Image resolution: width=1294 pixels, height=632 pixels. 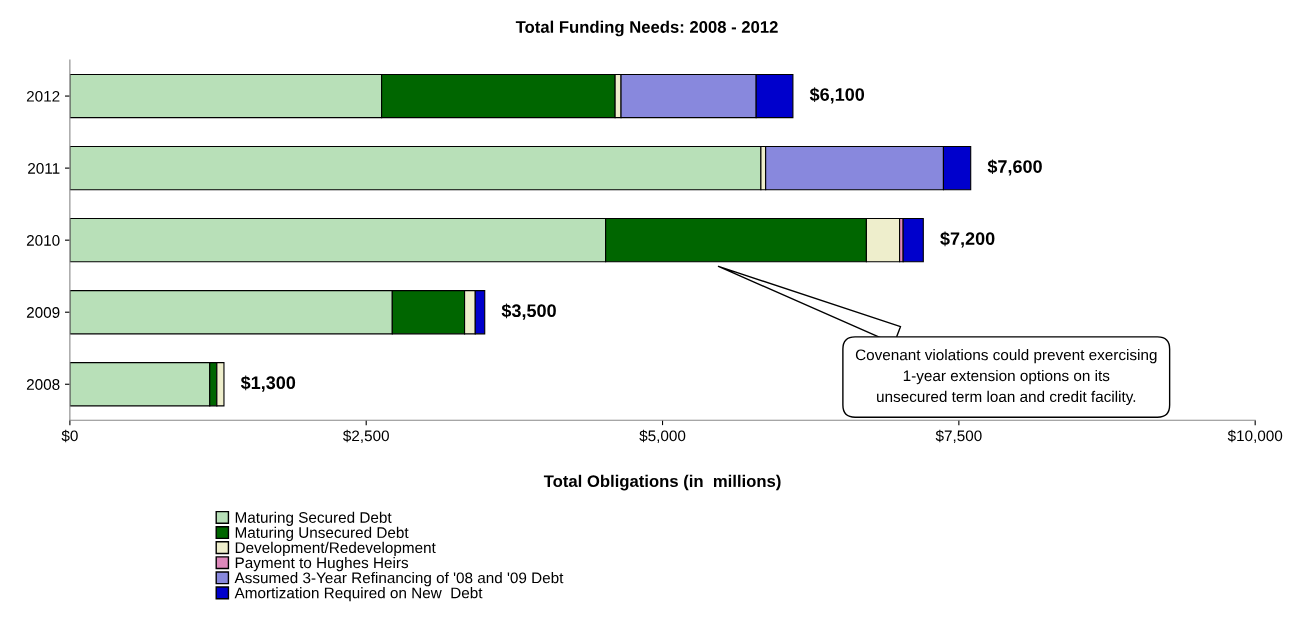 What do you see at coordinates (967, 239) in the screenshot?
I see `total-label: $7,200` at bounding box center [967, 239].